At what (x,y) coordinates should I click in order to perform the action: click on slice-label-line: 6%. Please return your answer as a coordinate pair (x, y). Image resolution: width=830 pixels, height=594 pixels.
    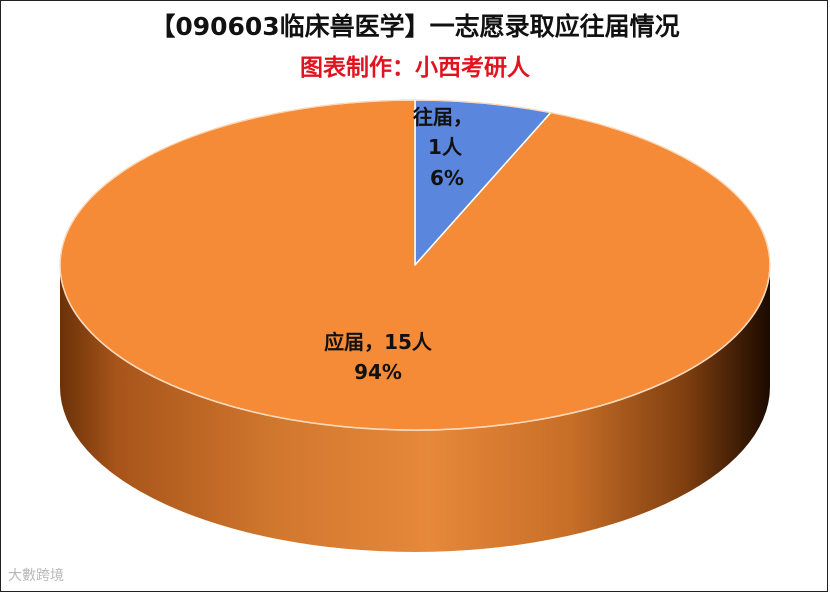
    Looking at the image, I should click on (447, 178).